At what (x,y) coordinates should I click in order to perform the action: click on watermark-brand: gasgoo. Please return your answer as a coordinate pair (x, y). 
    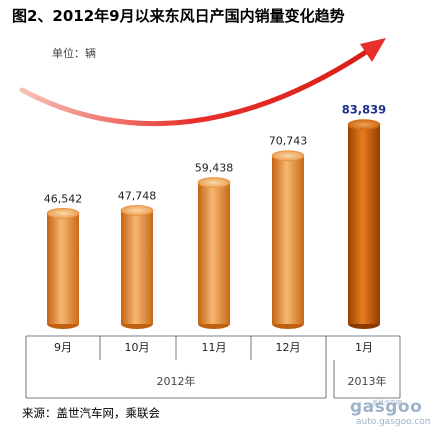
    Looking at the image, I should click on (386, 407).